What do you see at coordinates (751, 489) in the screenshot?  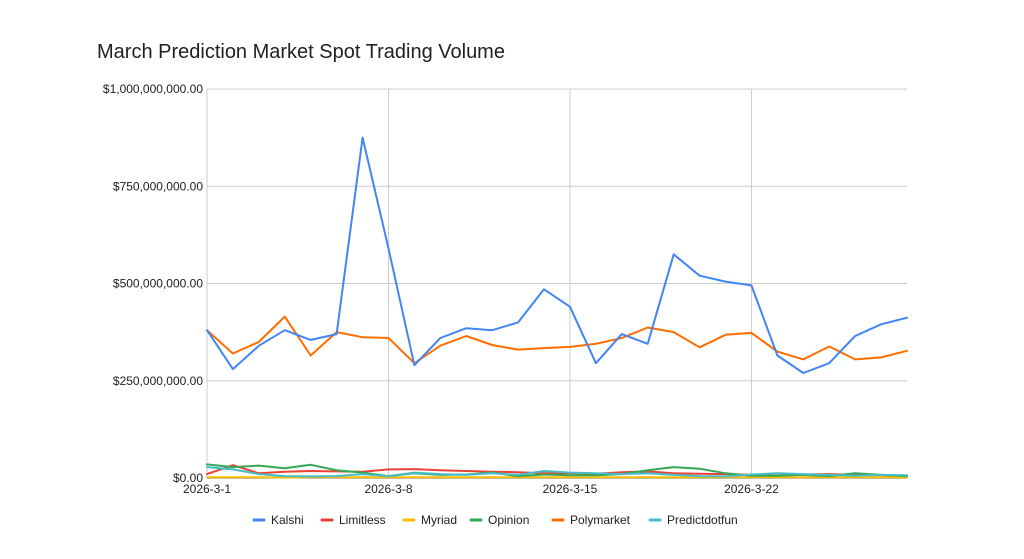 I see `x-tick-label: 2026-3-22` at bounding box center [751, 489].